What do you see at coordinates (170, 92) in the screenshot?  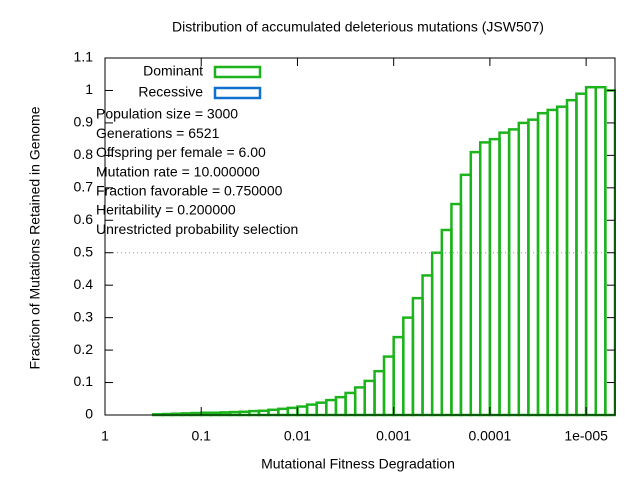 I see `legend-label: Recessive` at bounding box center [170, 92].